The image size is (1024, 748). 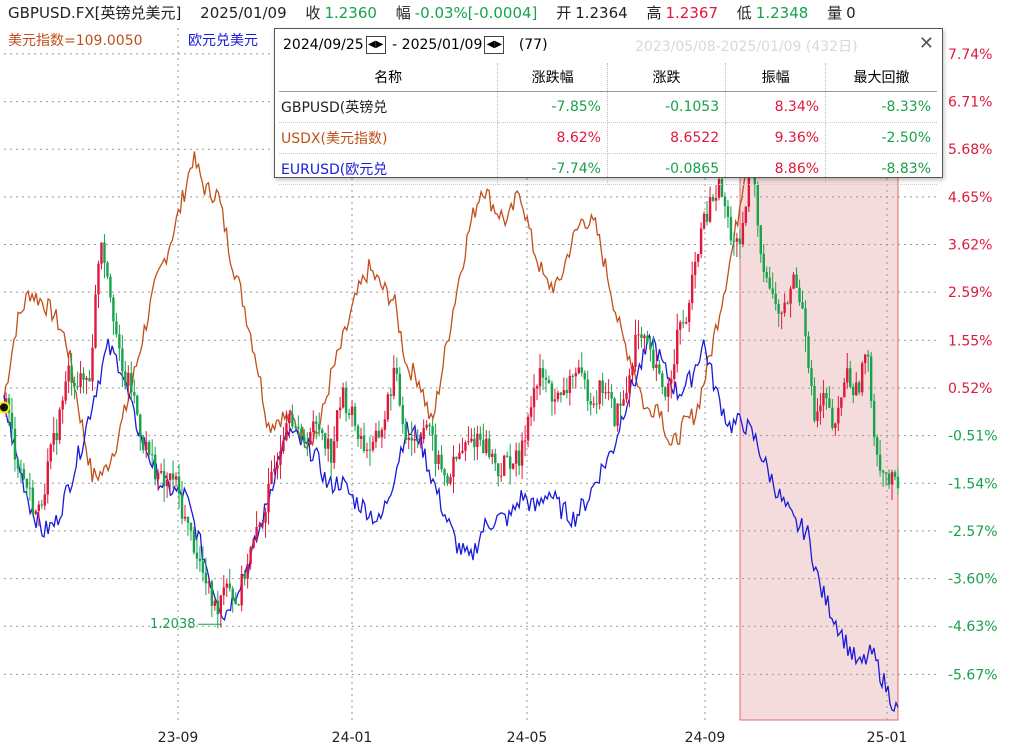 What do you see at coordinates (223, 41) in the screenshot?
I see `eurusd-series-label: 欧元兑美元` at bounding box center [223, 41].